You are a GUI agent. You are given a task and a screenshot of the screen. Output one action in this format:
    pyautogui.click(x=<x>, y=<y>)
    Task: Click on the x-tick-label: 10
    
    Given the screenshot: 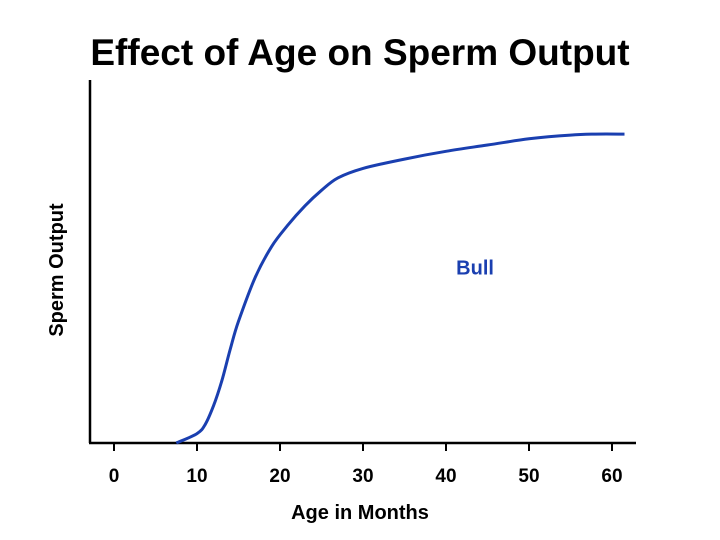 What is the action you would take?
    pyautogui.click(x=196, y=476)
    